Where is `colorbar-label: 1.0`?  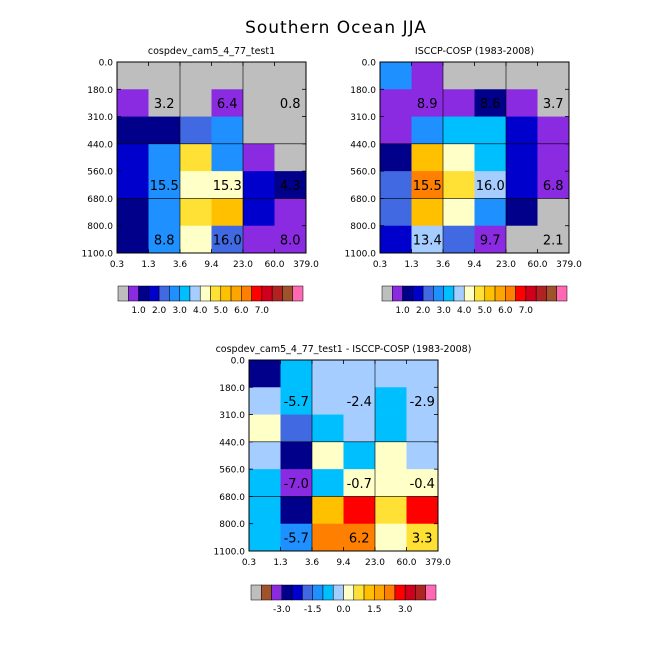
colorbar-label: 1.0 is located at coordinates (402, 311).